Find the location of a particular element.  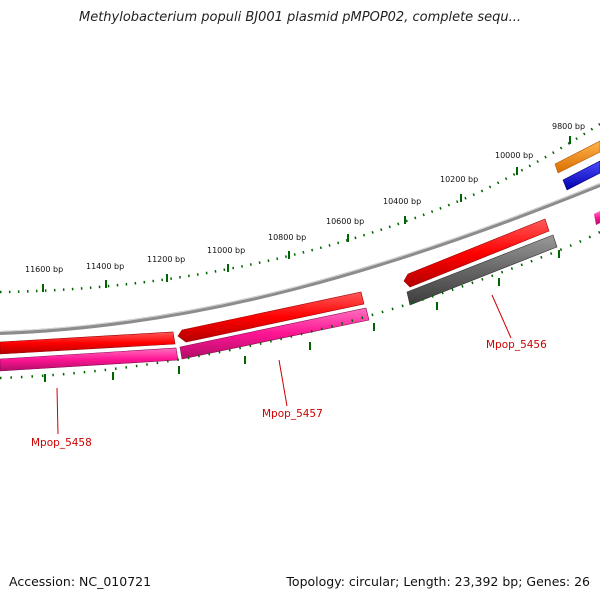

cds-forward-segment is located at coordinates (88, 343).